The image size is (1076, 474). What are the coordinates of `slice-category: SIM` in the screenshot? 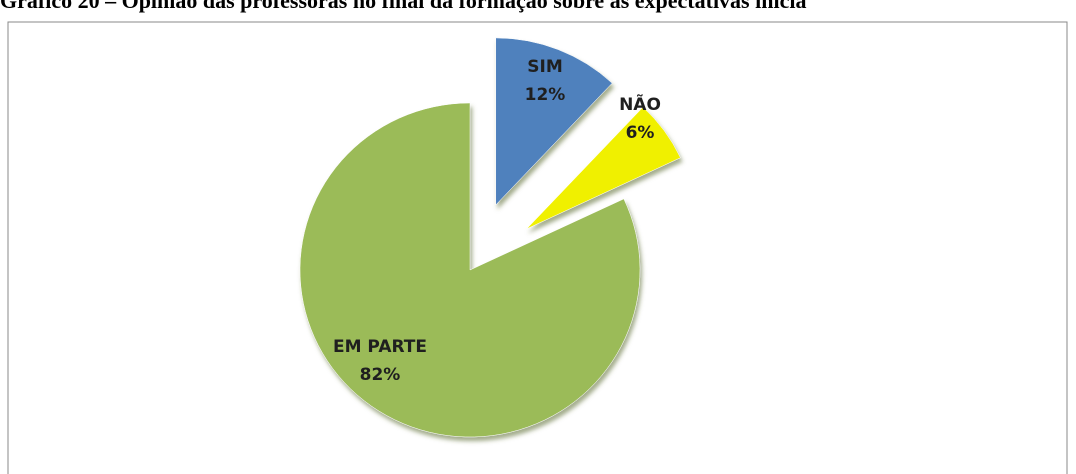 It's located at (545, 67).